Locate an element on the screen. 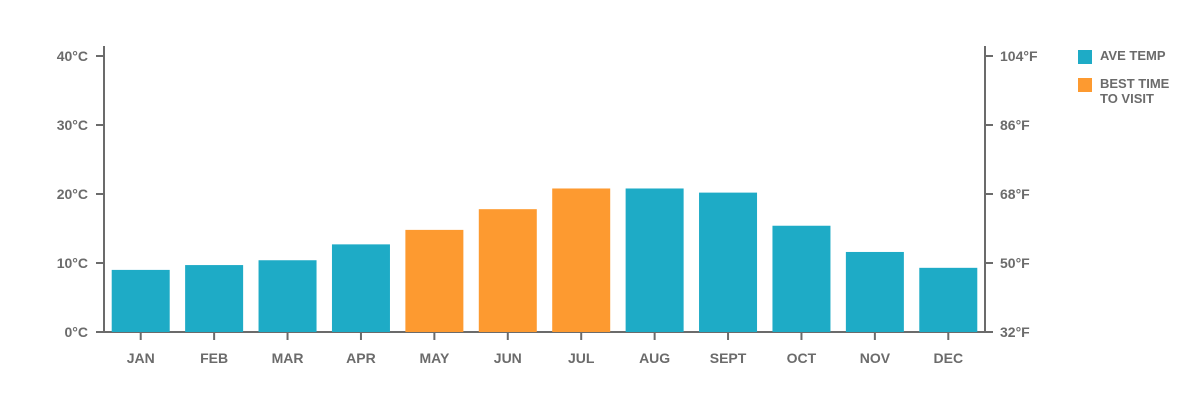 The height and width of the screenshot is (400, 1200). y-tick-label-left: 10°C is located at coordinates (72, 263).